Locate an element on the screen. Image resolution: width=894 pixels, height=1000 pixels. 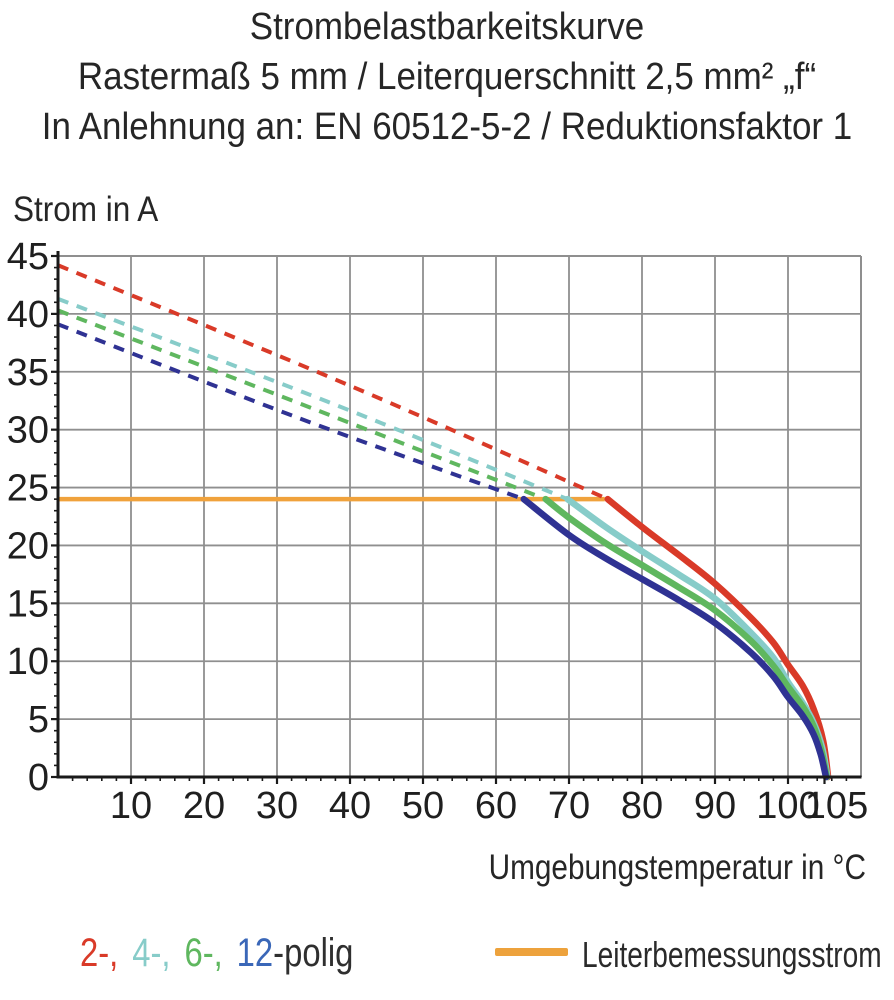
y-tick-label: 10 is located at coordinates (28, 662).